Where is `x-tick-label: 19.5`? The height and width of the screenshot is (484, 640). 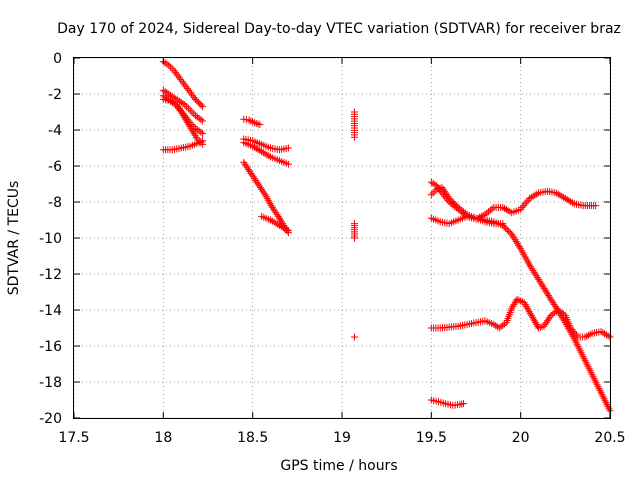
x-tick-label: 19.5 is located at coordinates (431, 438).